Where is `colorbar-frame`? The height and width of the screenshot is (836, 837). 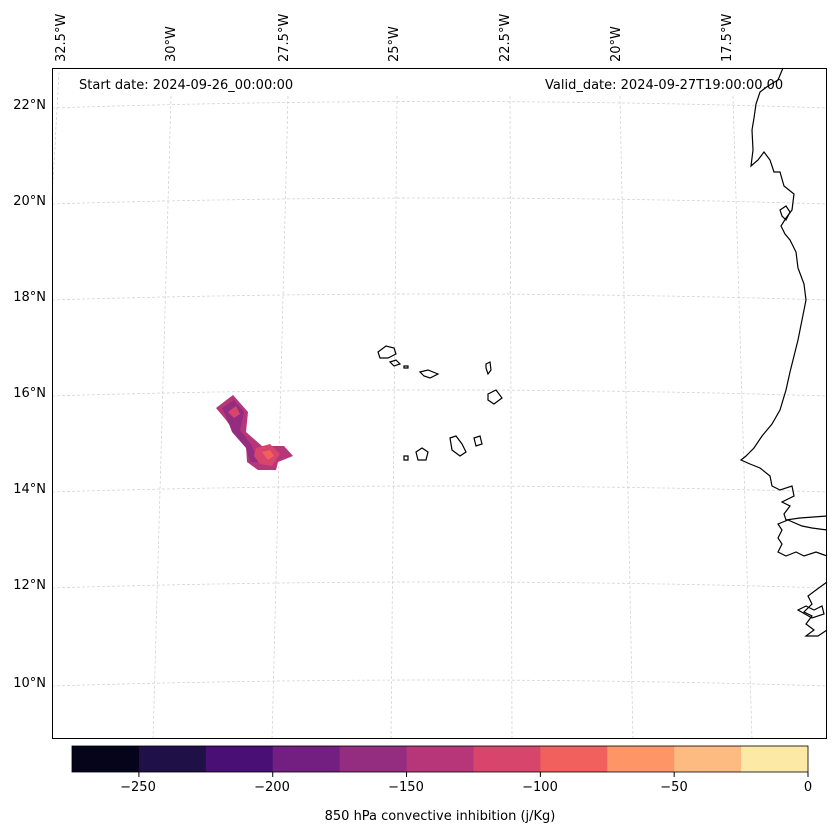
colorbar-frame is located at coordinates (440, 759).